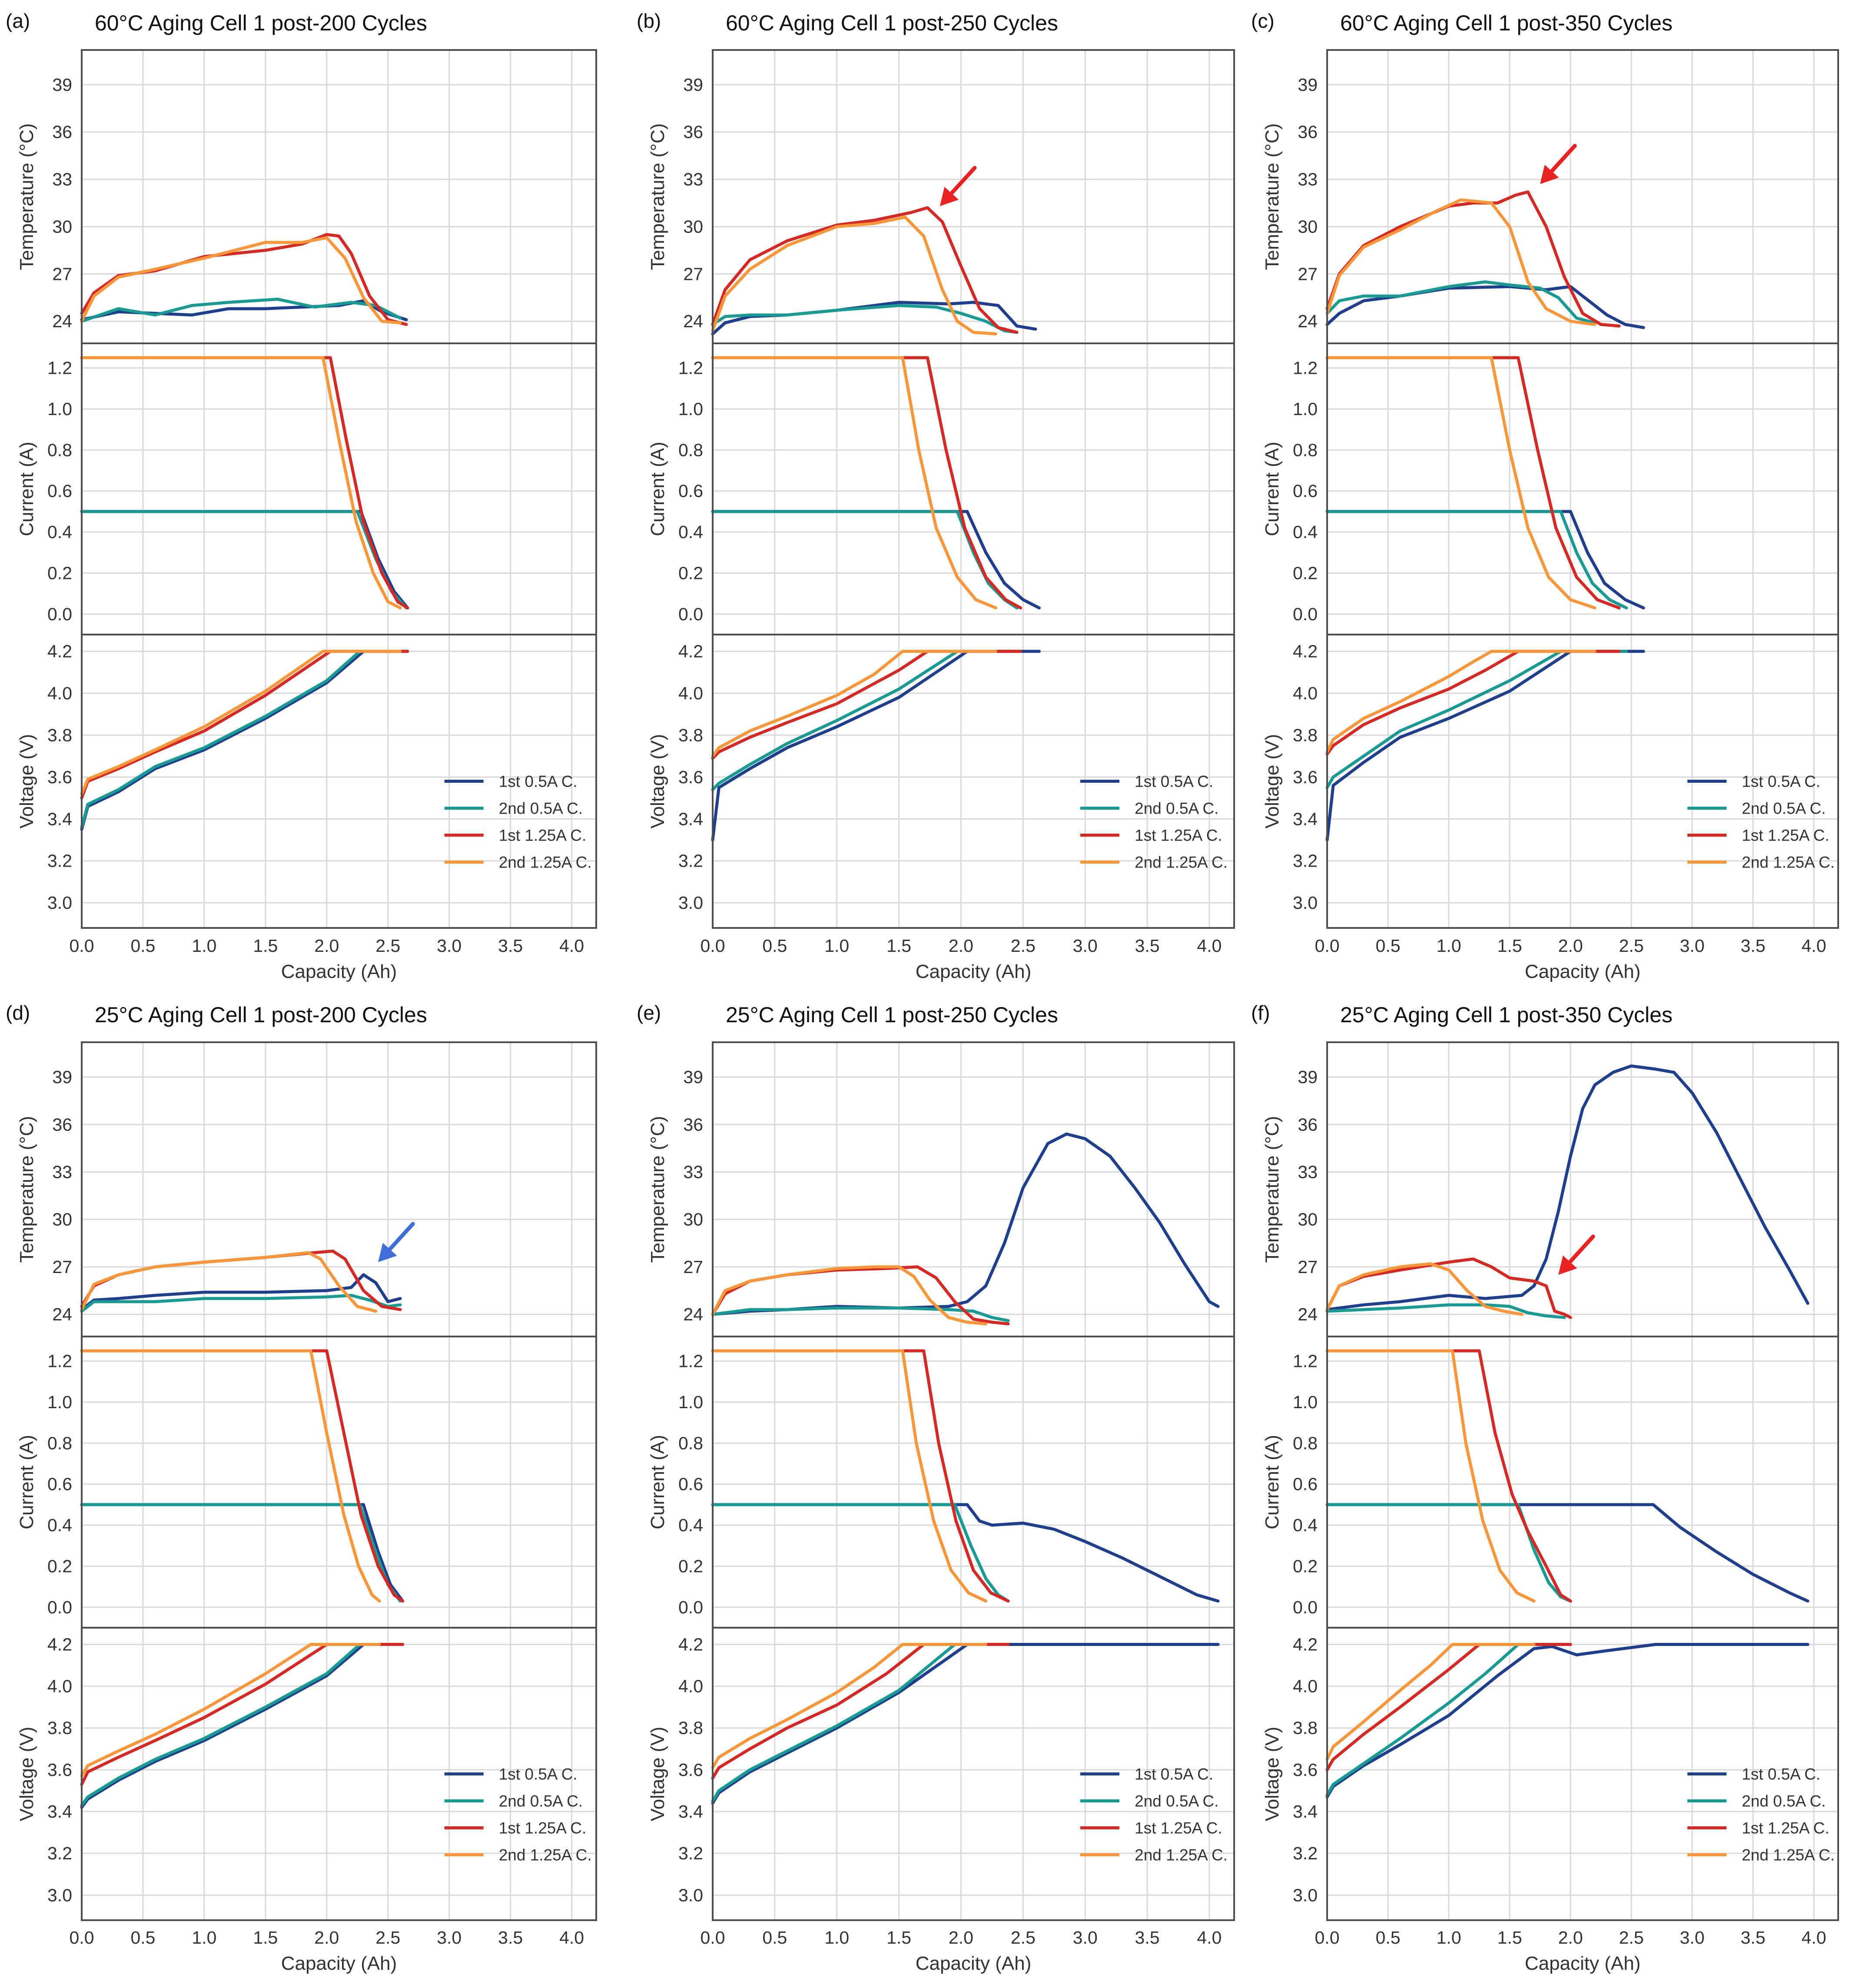 Image resolution: width=1856 pixels, height=1988 pixels. What do you see at coordinates (244, 279) in the screenshot?
I see `panel-a-temperature-series-1st-1-25a-c` at bounding box center [244, 279].